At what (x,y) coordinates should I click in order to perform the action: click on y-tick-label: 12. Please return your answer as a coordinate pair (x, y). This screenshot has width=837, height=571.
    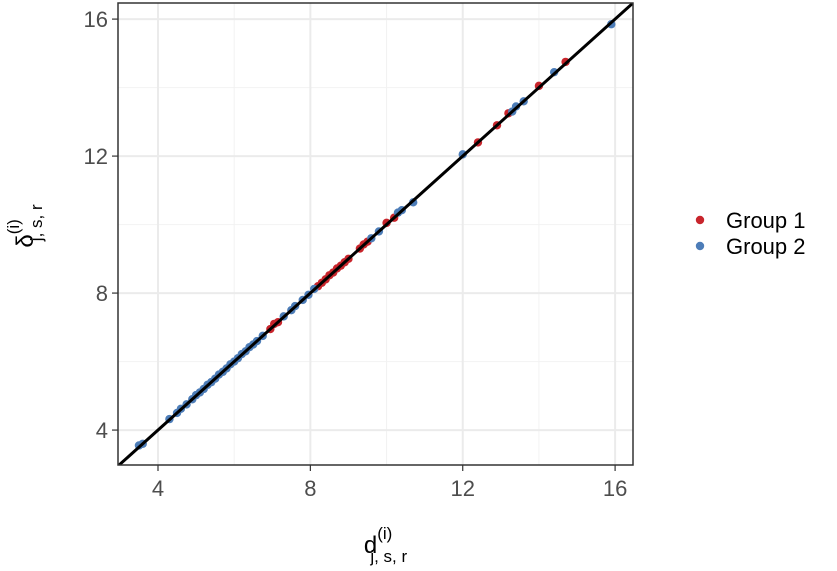
    Looking at the image, I should click on (96, 156).